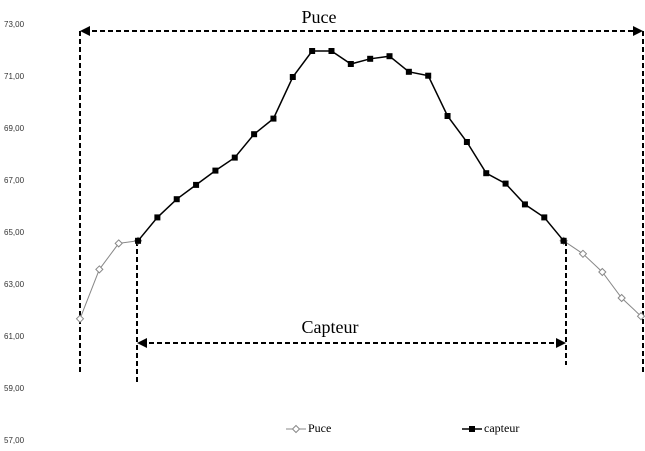  Describe the element at coordinates (14, 24) in the screenshot. I see `y-tick-label: 73,00` at that location.